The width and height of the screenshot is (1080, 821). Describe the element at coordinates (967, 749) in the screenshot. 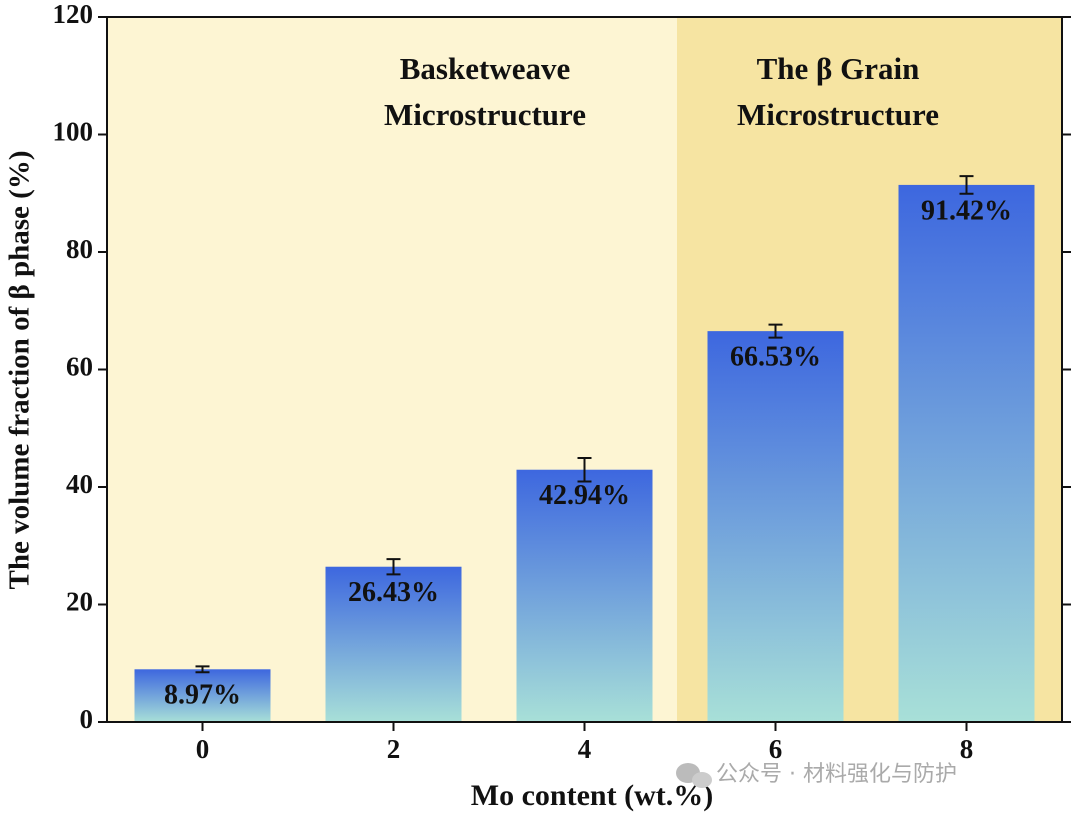

I see `x-tick-label: 8` at that location.